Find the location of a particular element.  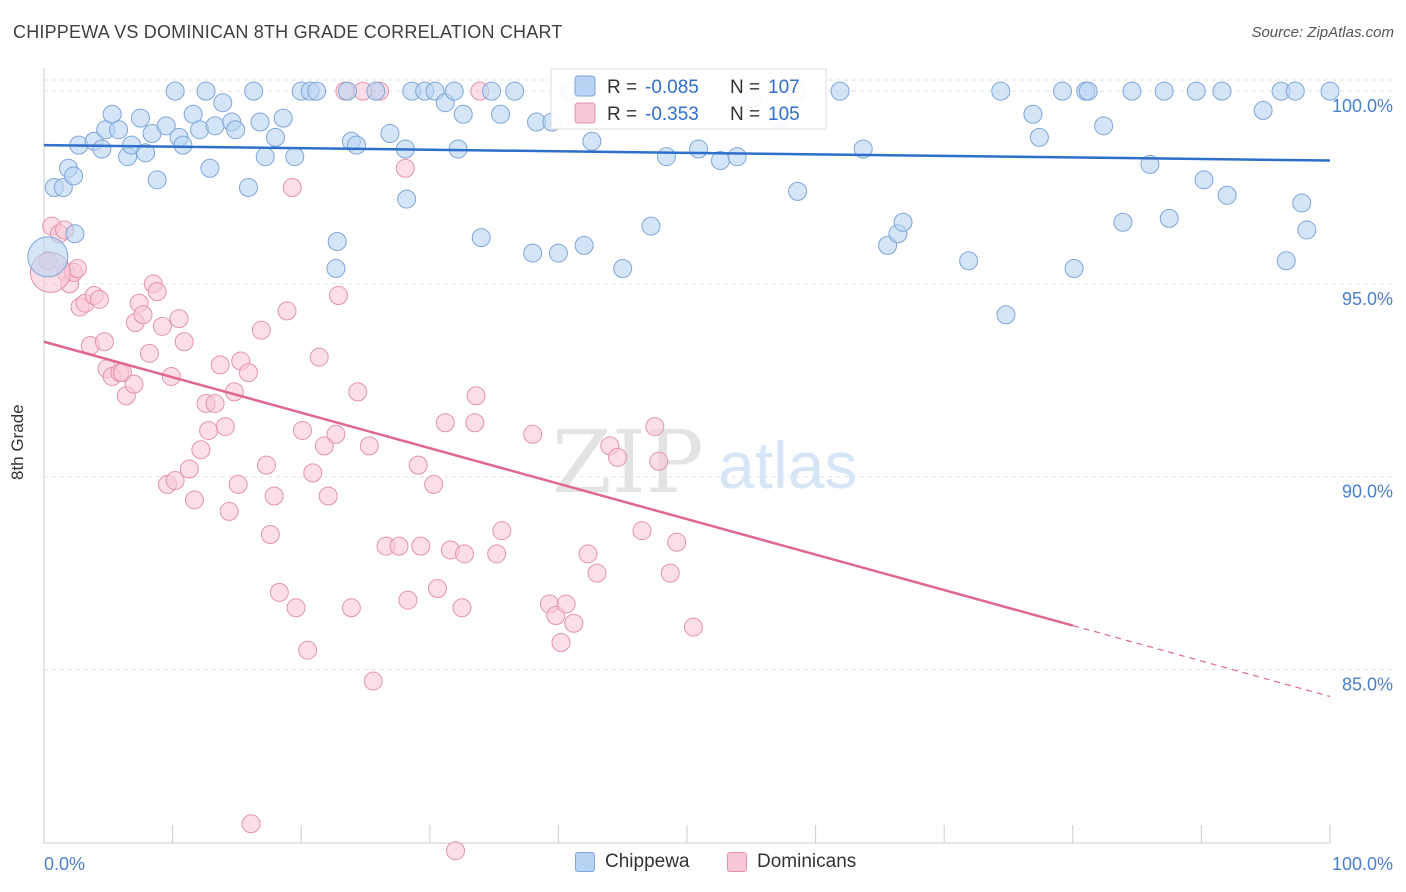

y-tick-label: 95.0% is located at coordinates (1367, 299).